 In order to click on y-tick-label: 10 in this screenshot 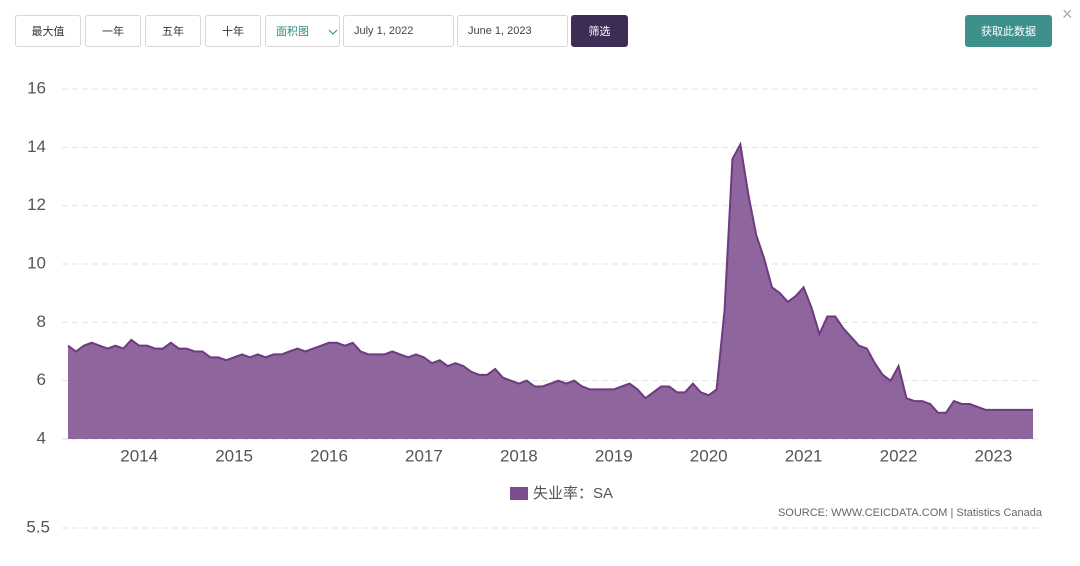, I will do `click(36, 262)`.